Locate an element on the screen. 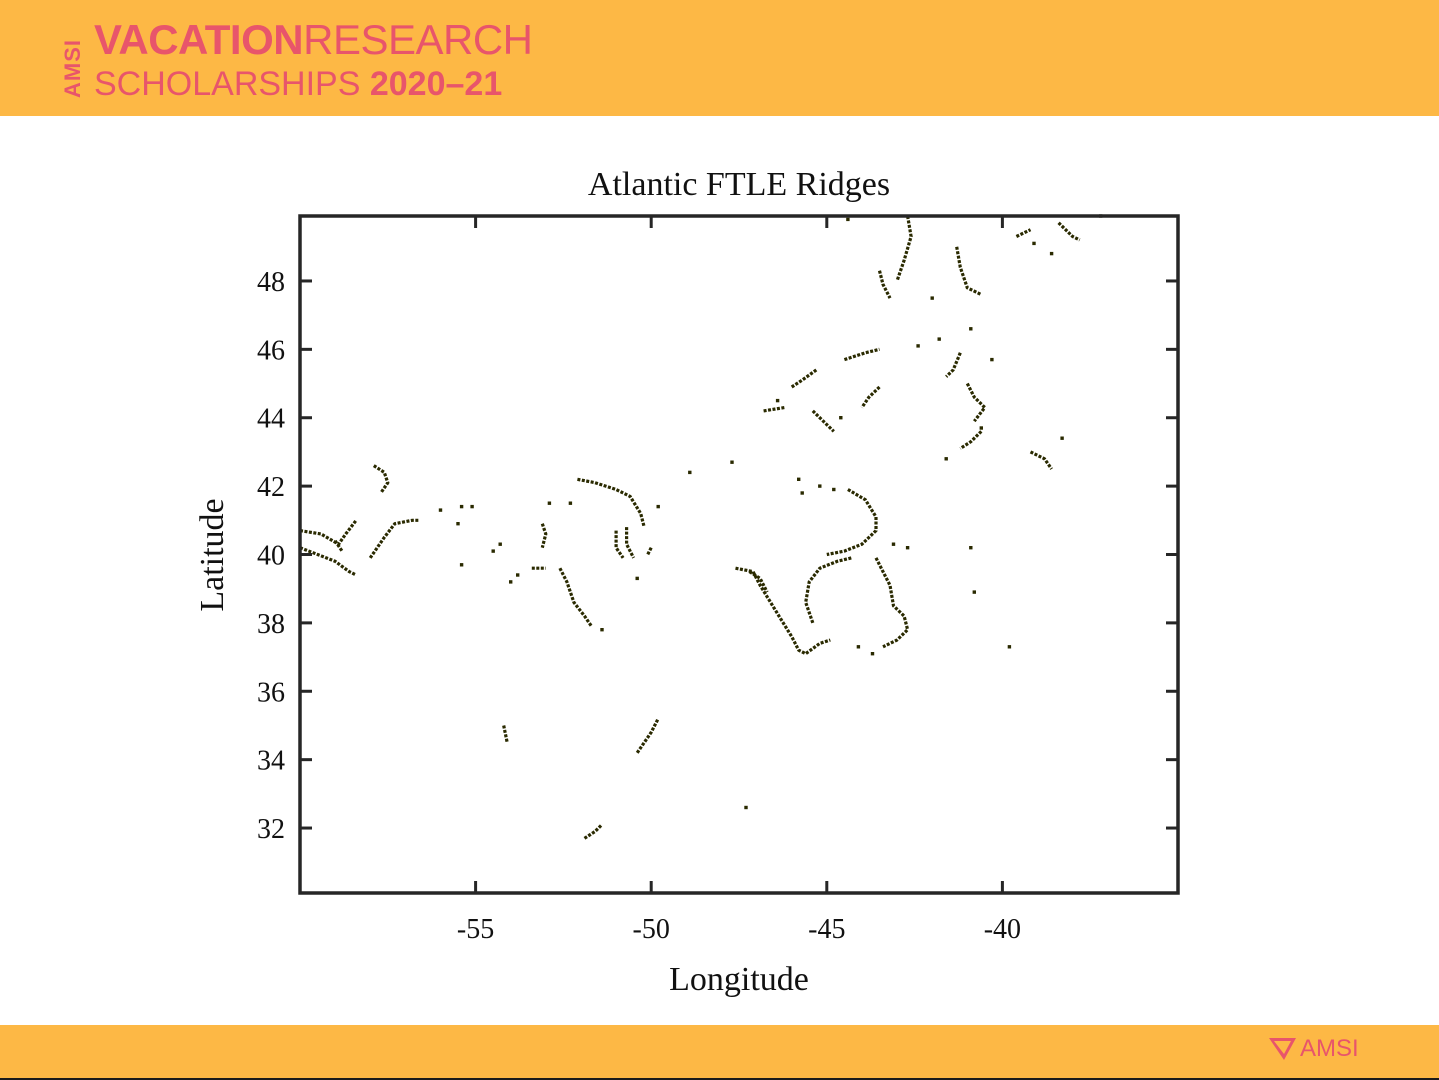 Image resolution: width=1439 pixels, height=1080 pixels. y-tick-label-3: 38 is located at coordinates (271, 624).